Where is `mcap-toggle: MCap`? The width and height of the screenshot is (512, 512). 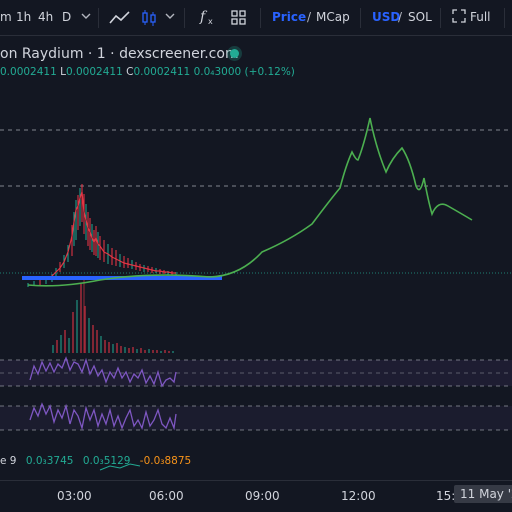 mcap-toggle: MCap is located at coordinates (333, 17).